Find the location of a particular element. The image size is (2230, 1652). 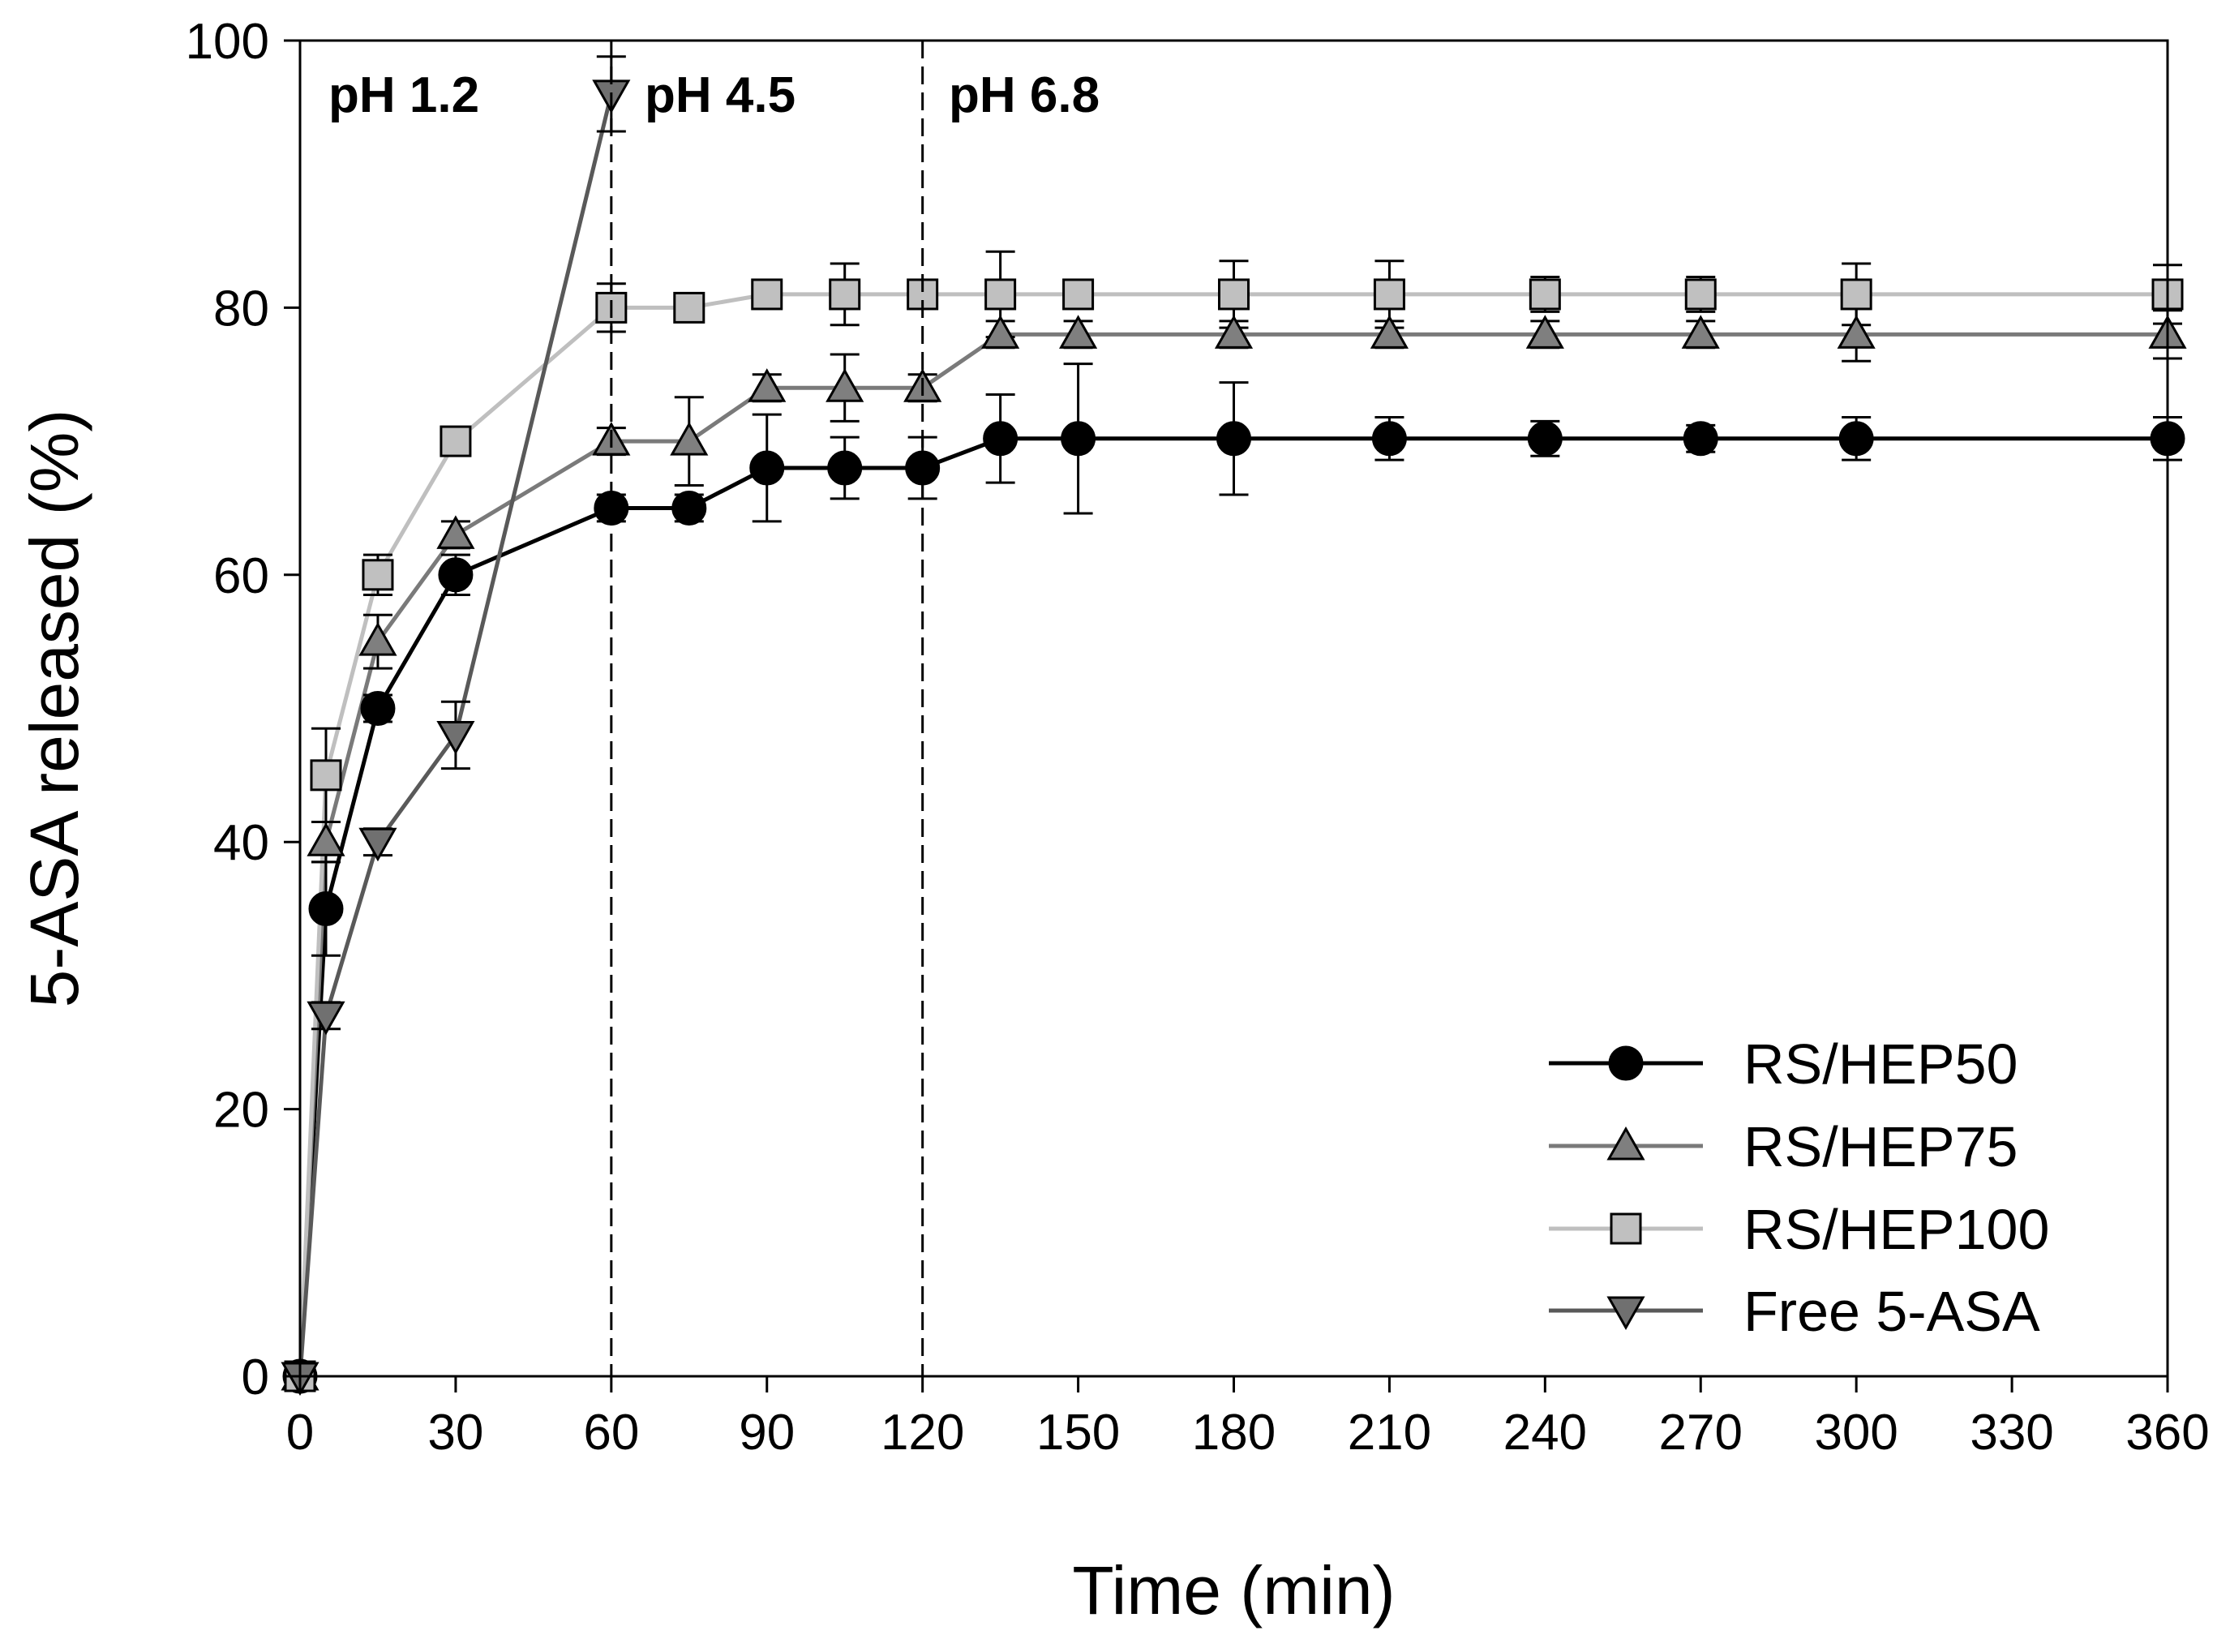

ph-label: pH 6.8 is located at coordinates (1024, 95).